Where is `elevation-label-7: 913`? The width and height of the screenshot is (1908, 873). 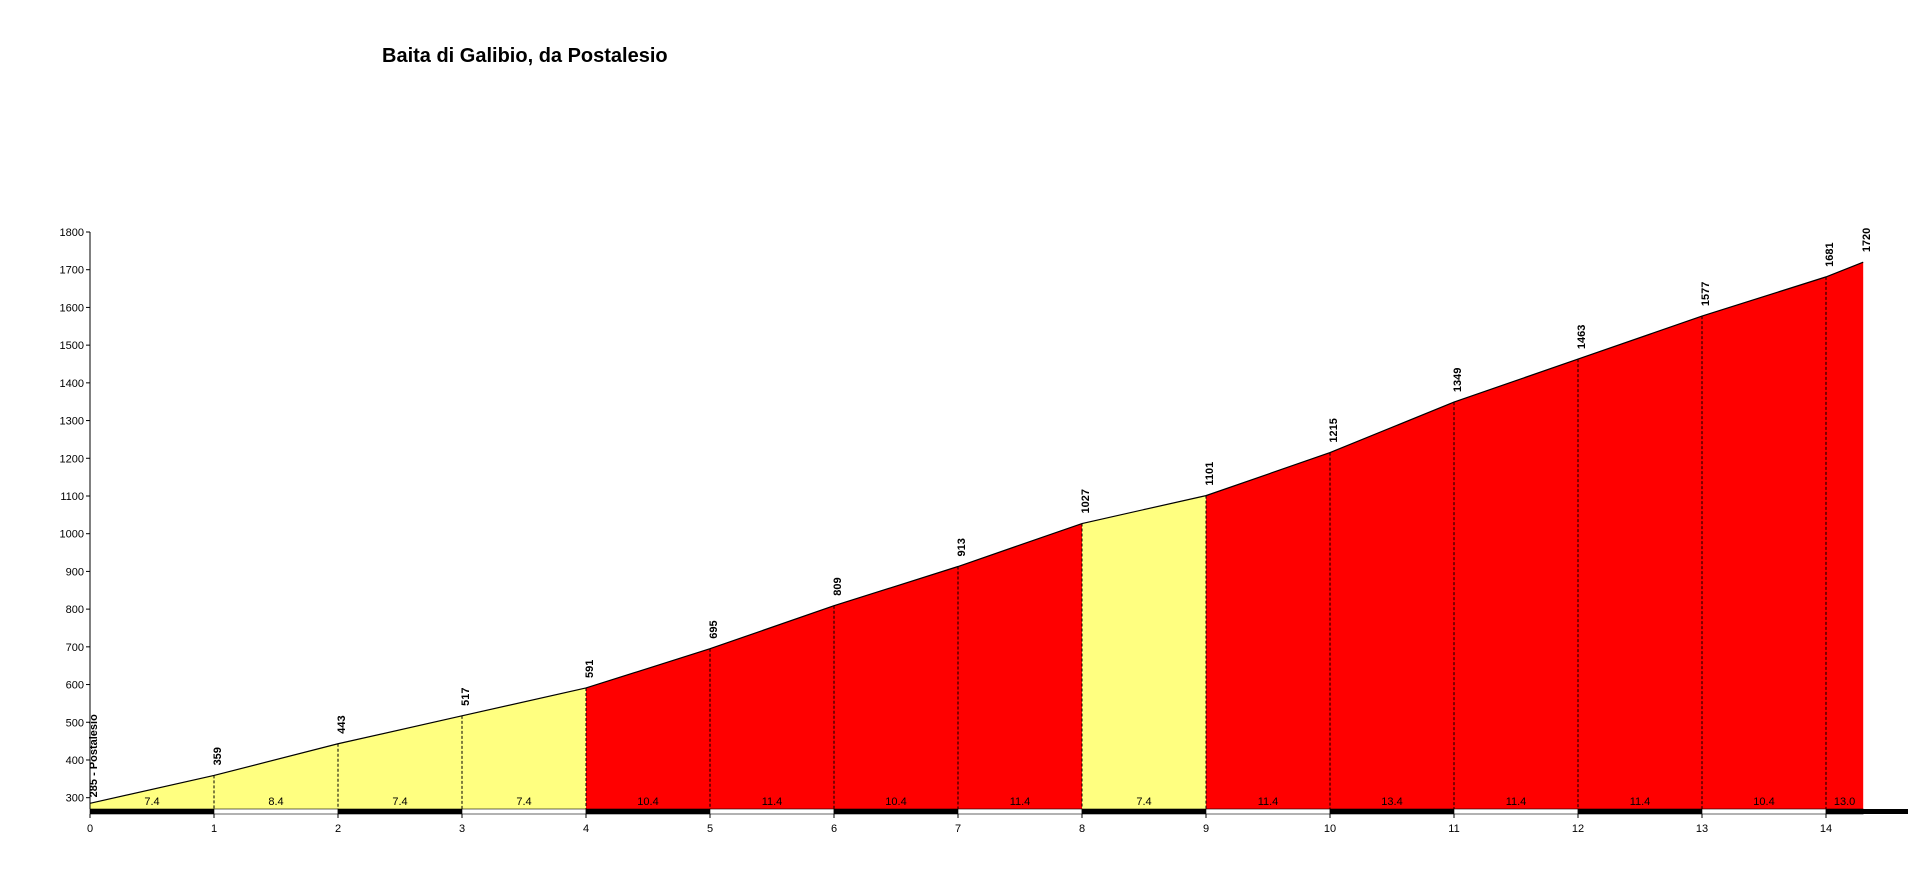 elevation-label-7: 913 is located at coordinates (962, 547).